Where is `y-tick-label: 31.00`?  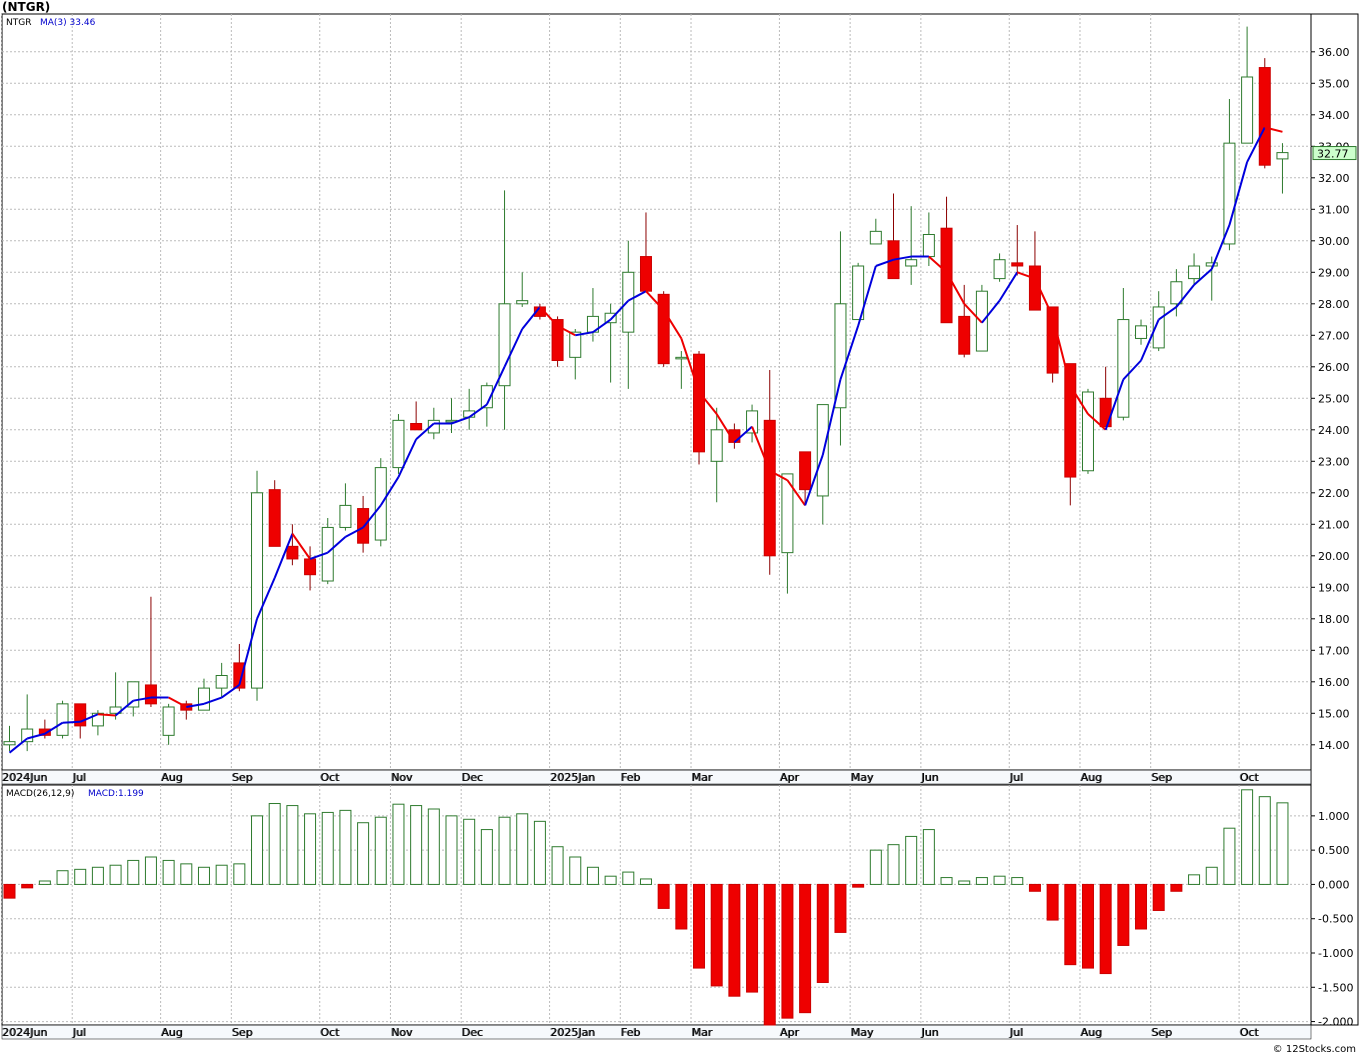 y-tick-label: 31.00 is located at coordinates (1334, 209).